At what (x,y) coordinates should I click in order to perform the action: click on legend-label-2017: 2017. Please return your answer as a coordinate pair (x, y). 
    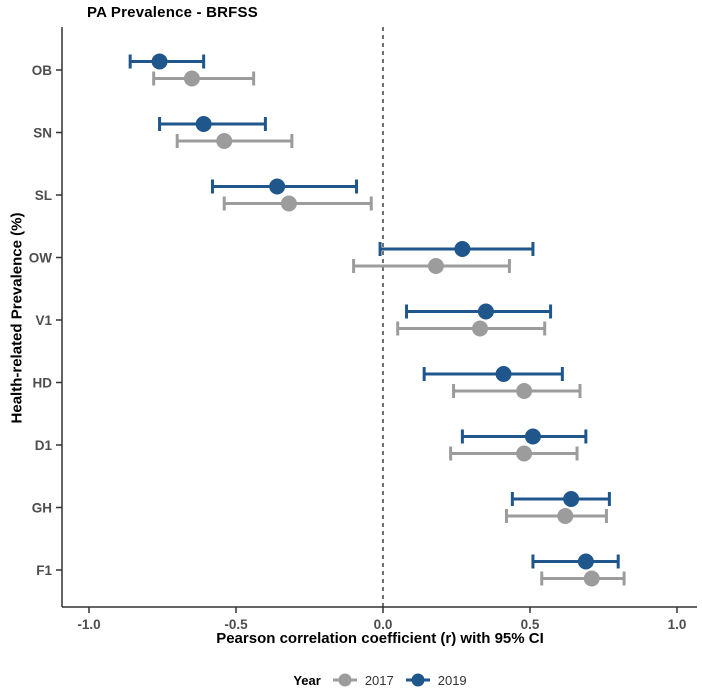
    Looking at the image, I should click on (379, 680).